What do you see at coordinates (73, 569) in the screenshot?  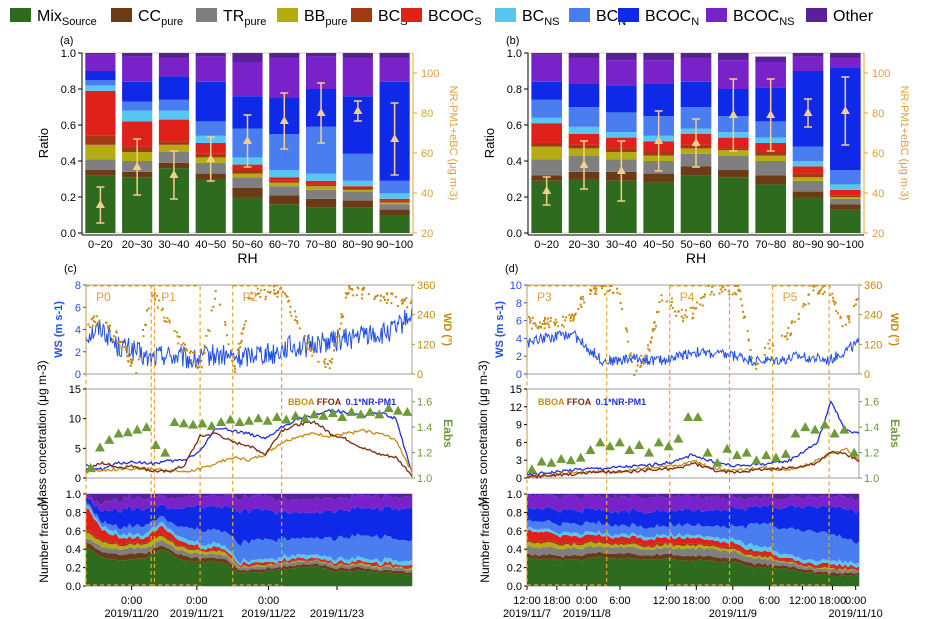 I see `fraction-tick-label: 0.2` at bounding box center [73, 569].